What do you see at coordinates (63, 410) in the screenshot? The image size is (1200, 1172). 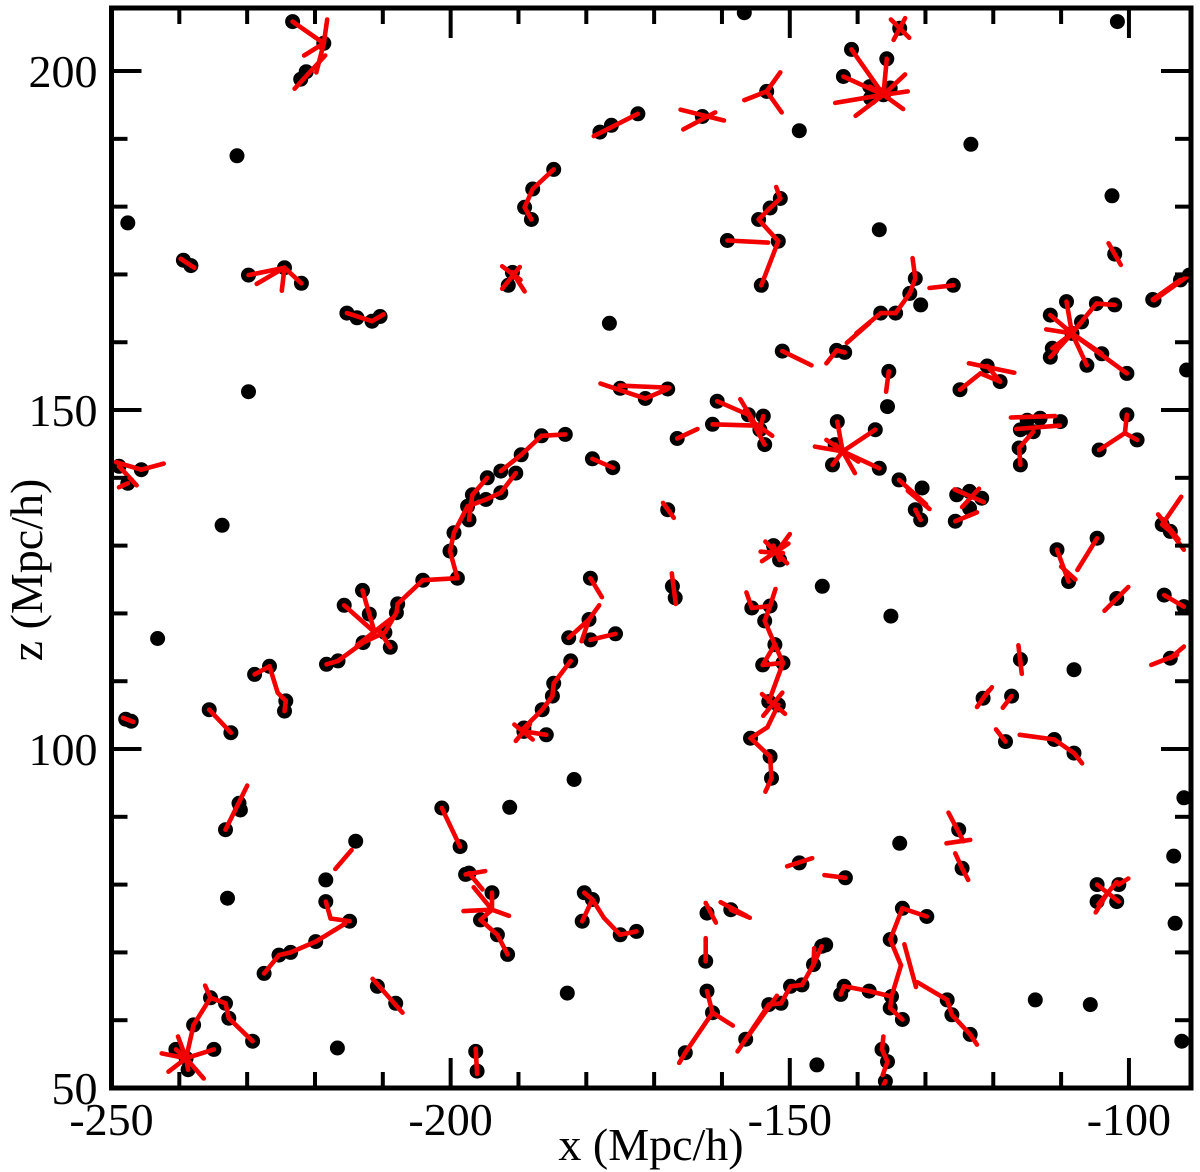 I see `y-tick-label: 150` at bounding box center [63, 410].